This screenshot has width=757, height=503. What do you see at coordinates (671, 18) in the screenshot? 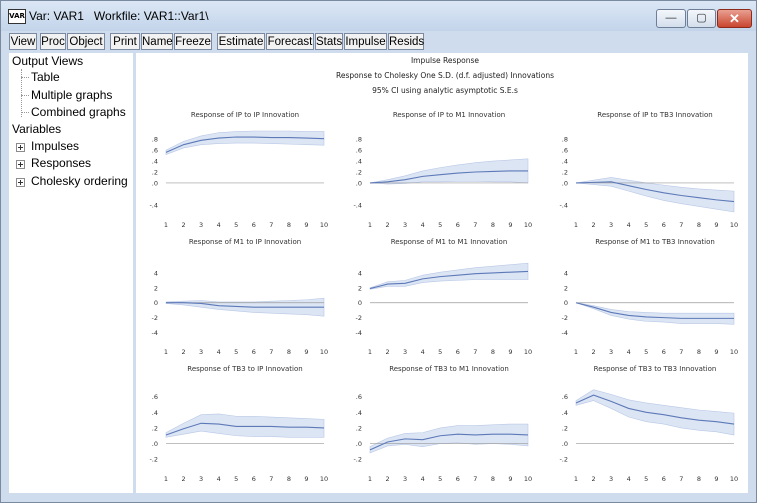
I see `minimize-button: —` at bounding box center [671, 18].